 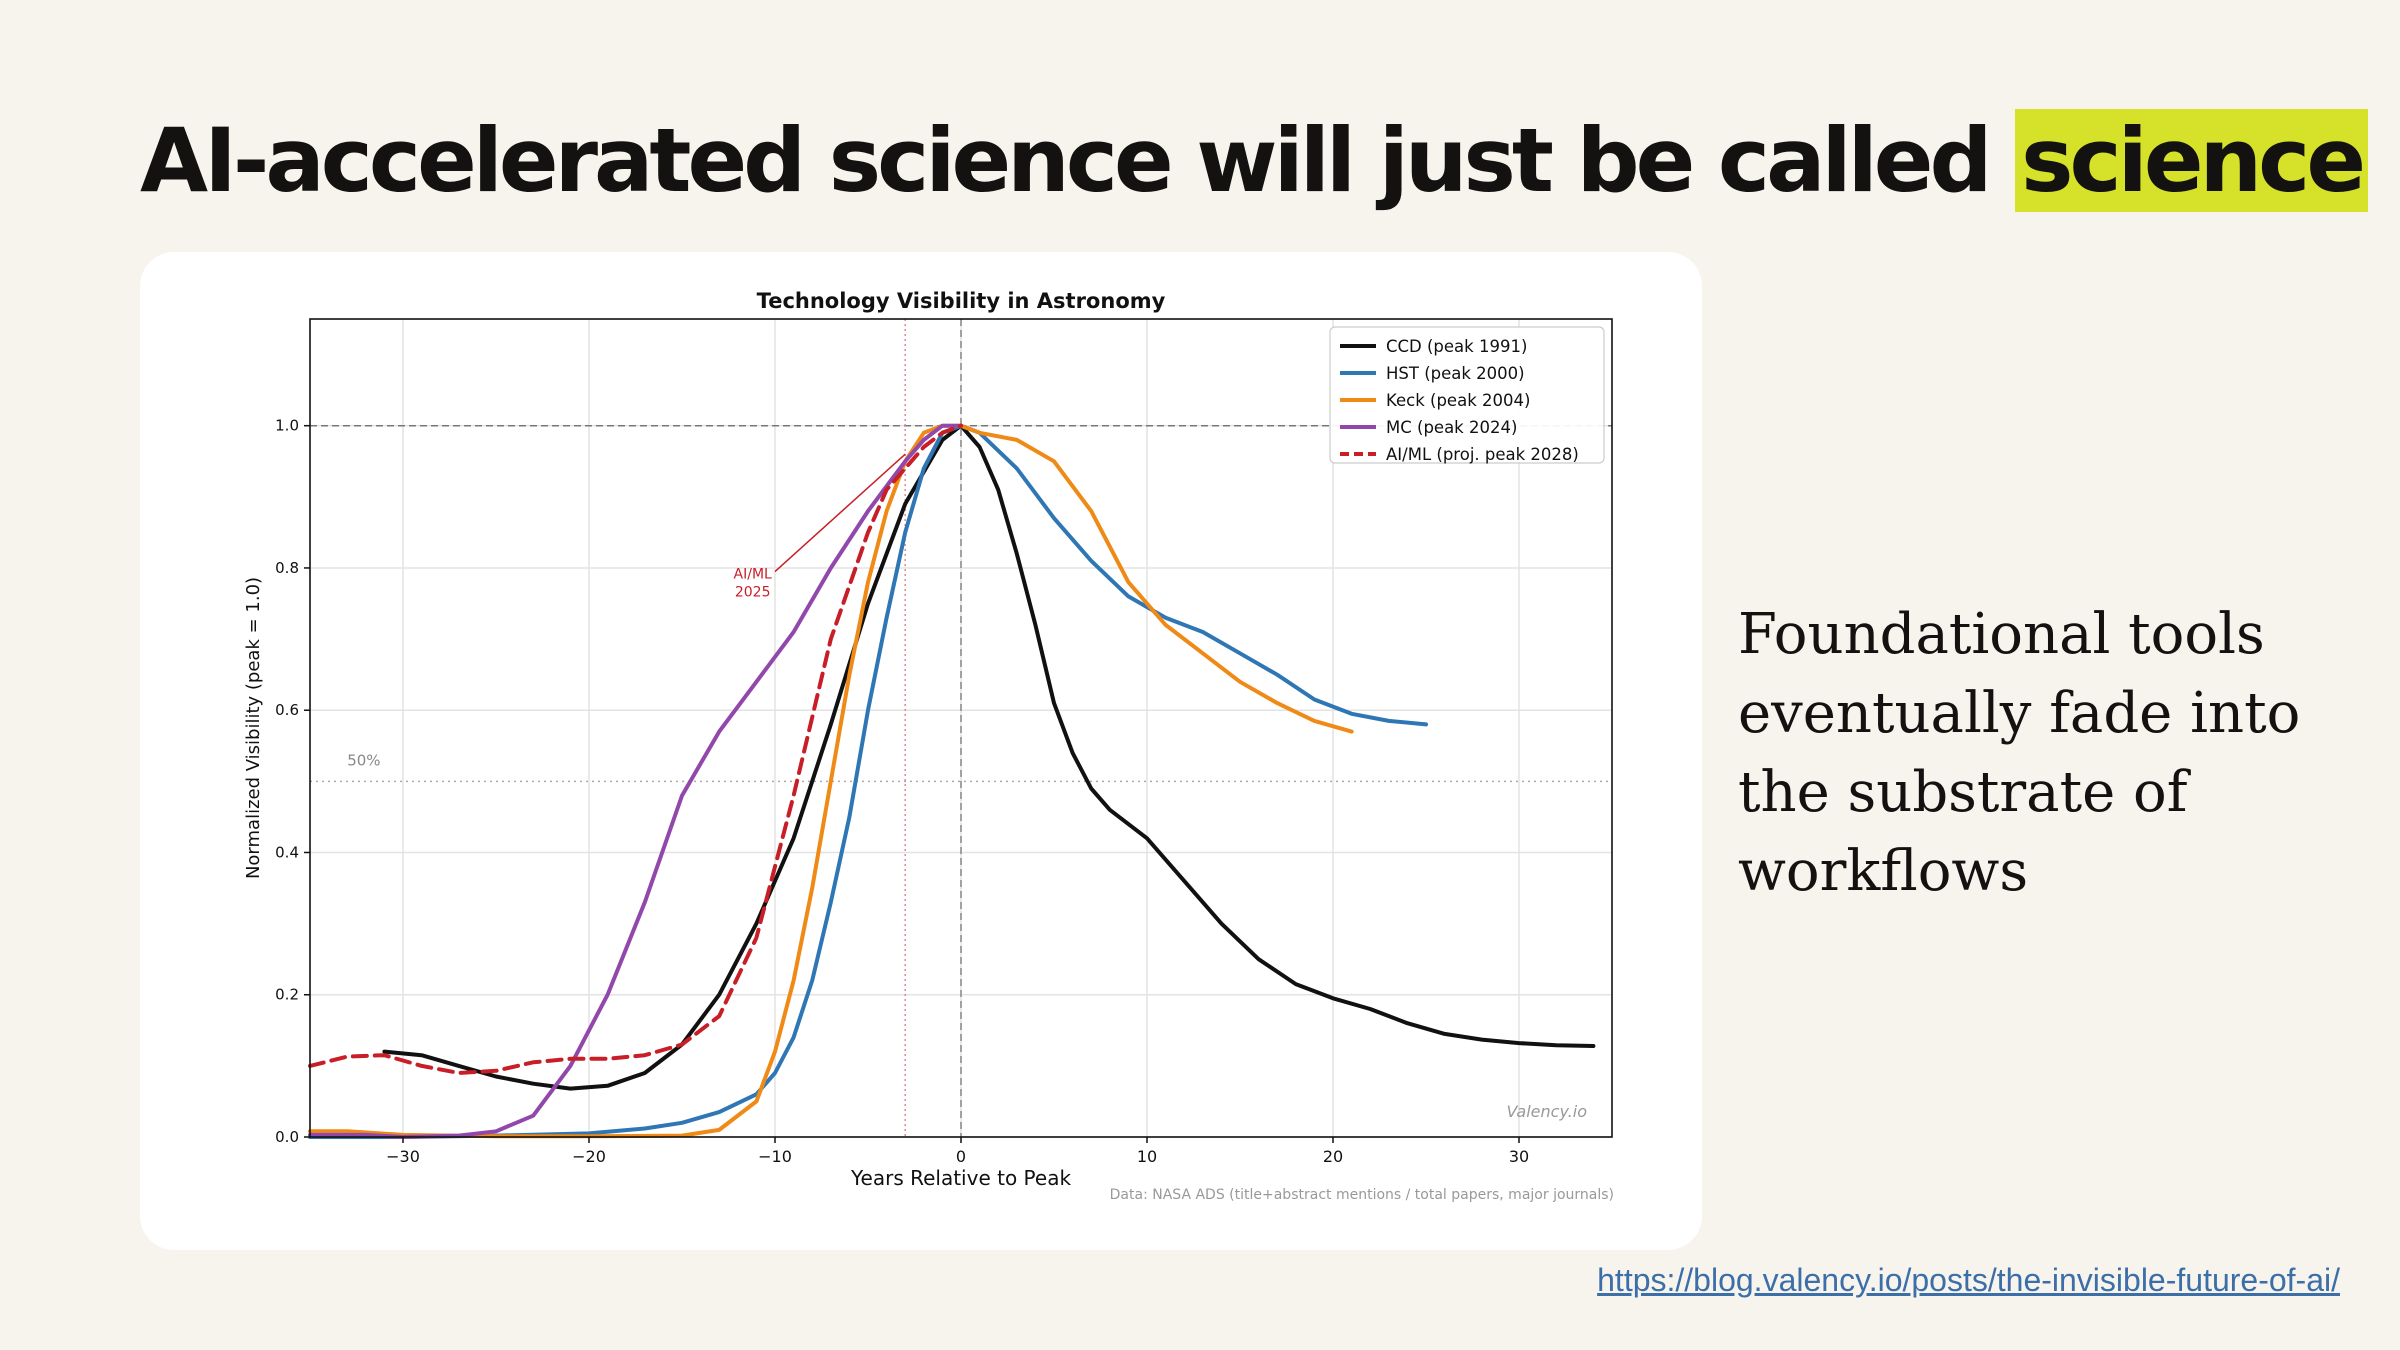 I want to click on legend-label-0: CCD (peak 1991), so click(x=1456, y=346).